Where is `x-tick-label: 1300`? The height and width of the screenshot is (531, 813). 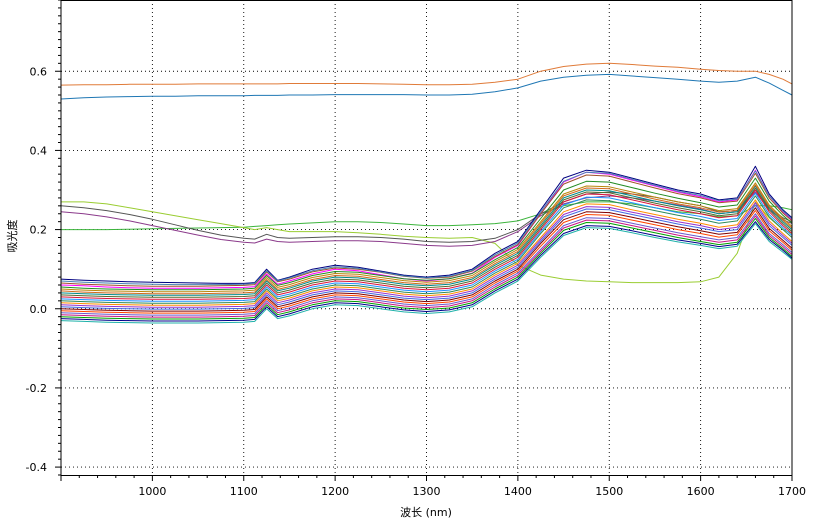 x-tick-label: 1300 is located at coordinates (427, 491).